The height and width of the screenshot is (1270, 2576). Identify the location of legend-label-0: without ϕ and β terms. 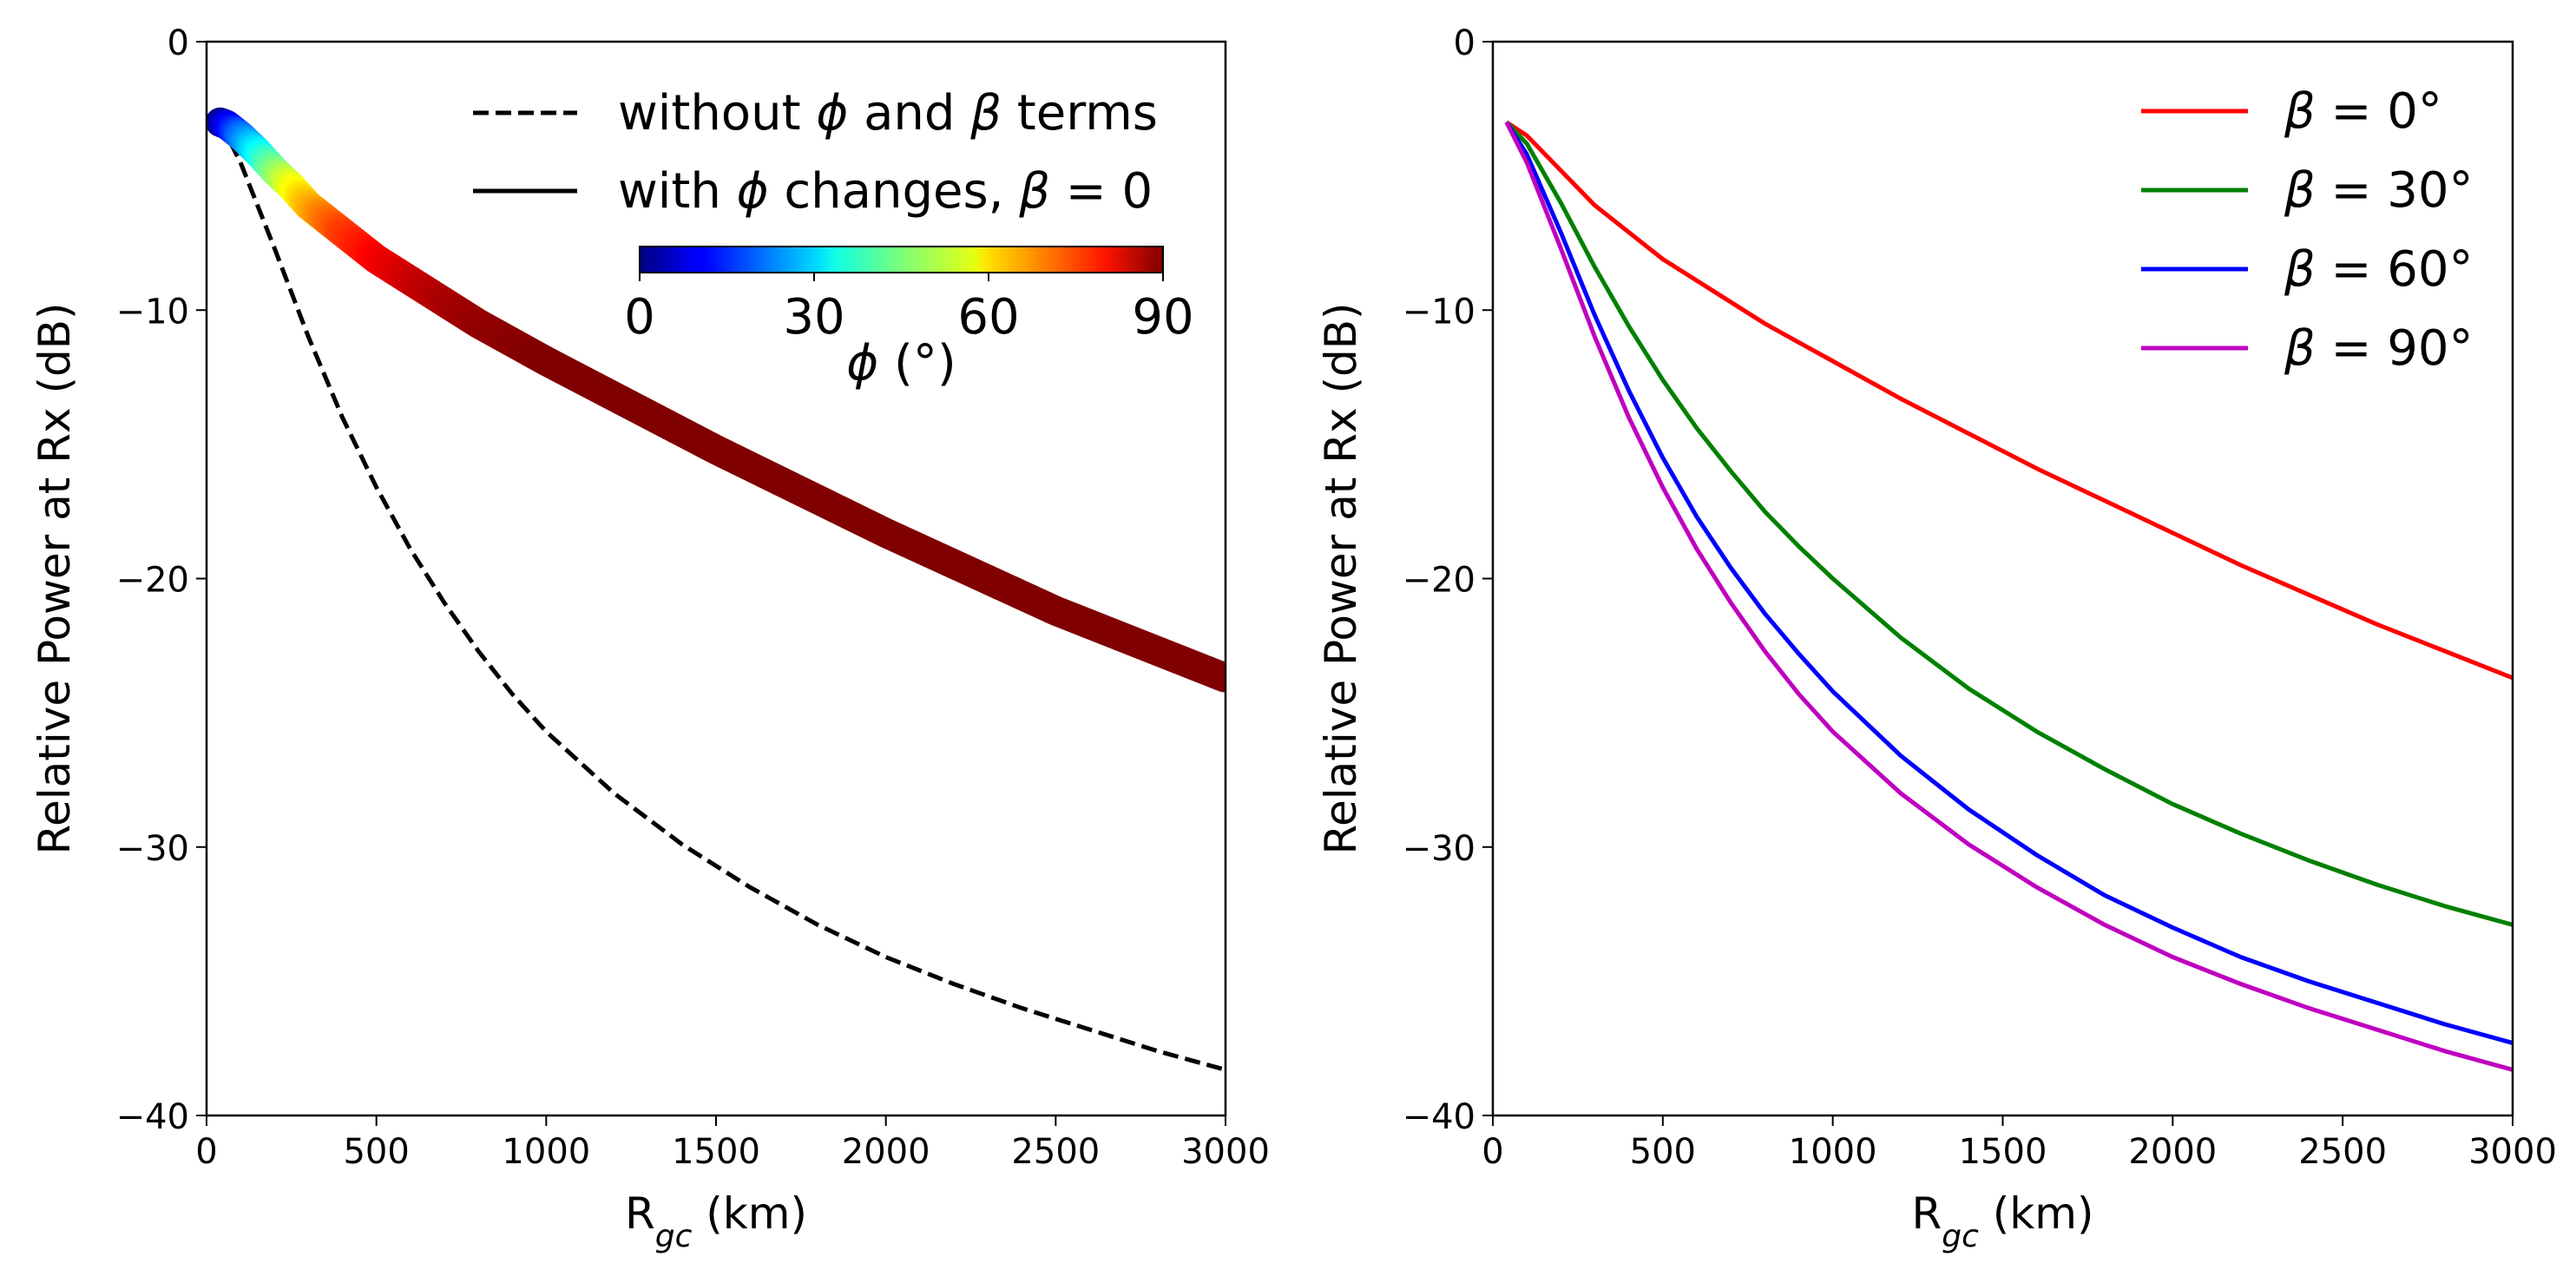
(888, 113).